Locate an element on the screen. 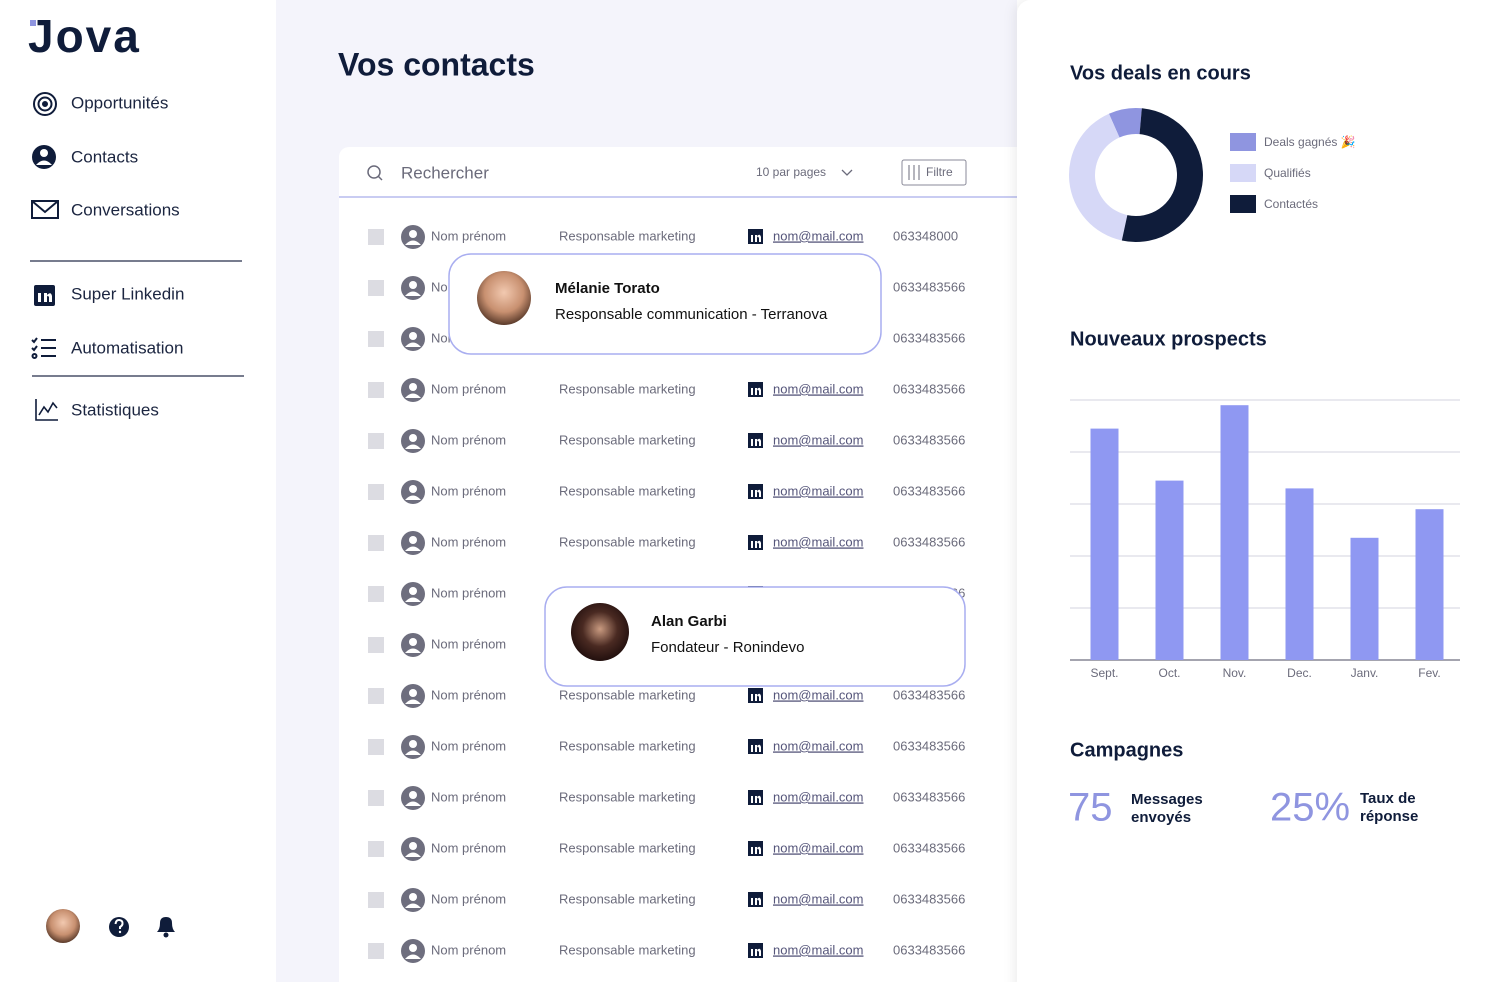 The width and height of the screenshot is (1512, 982). nav-item: Statistiques is located at coordinates (115, 409).